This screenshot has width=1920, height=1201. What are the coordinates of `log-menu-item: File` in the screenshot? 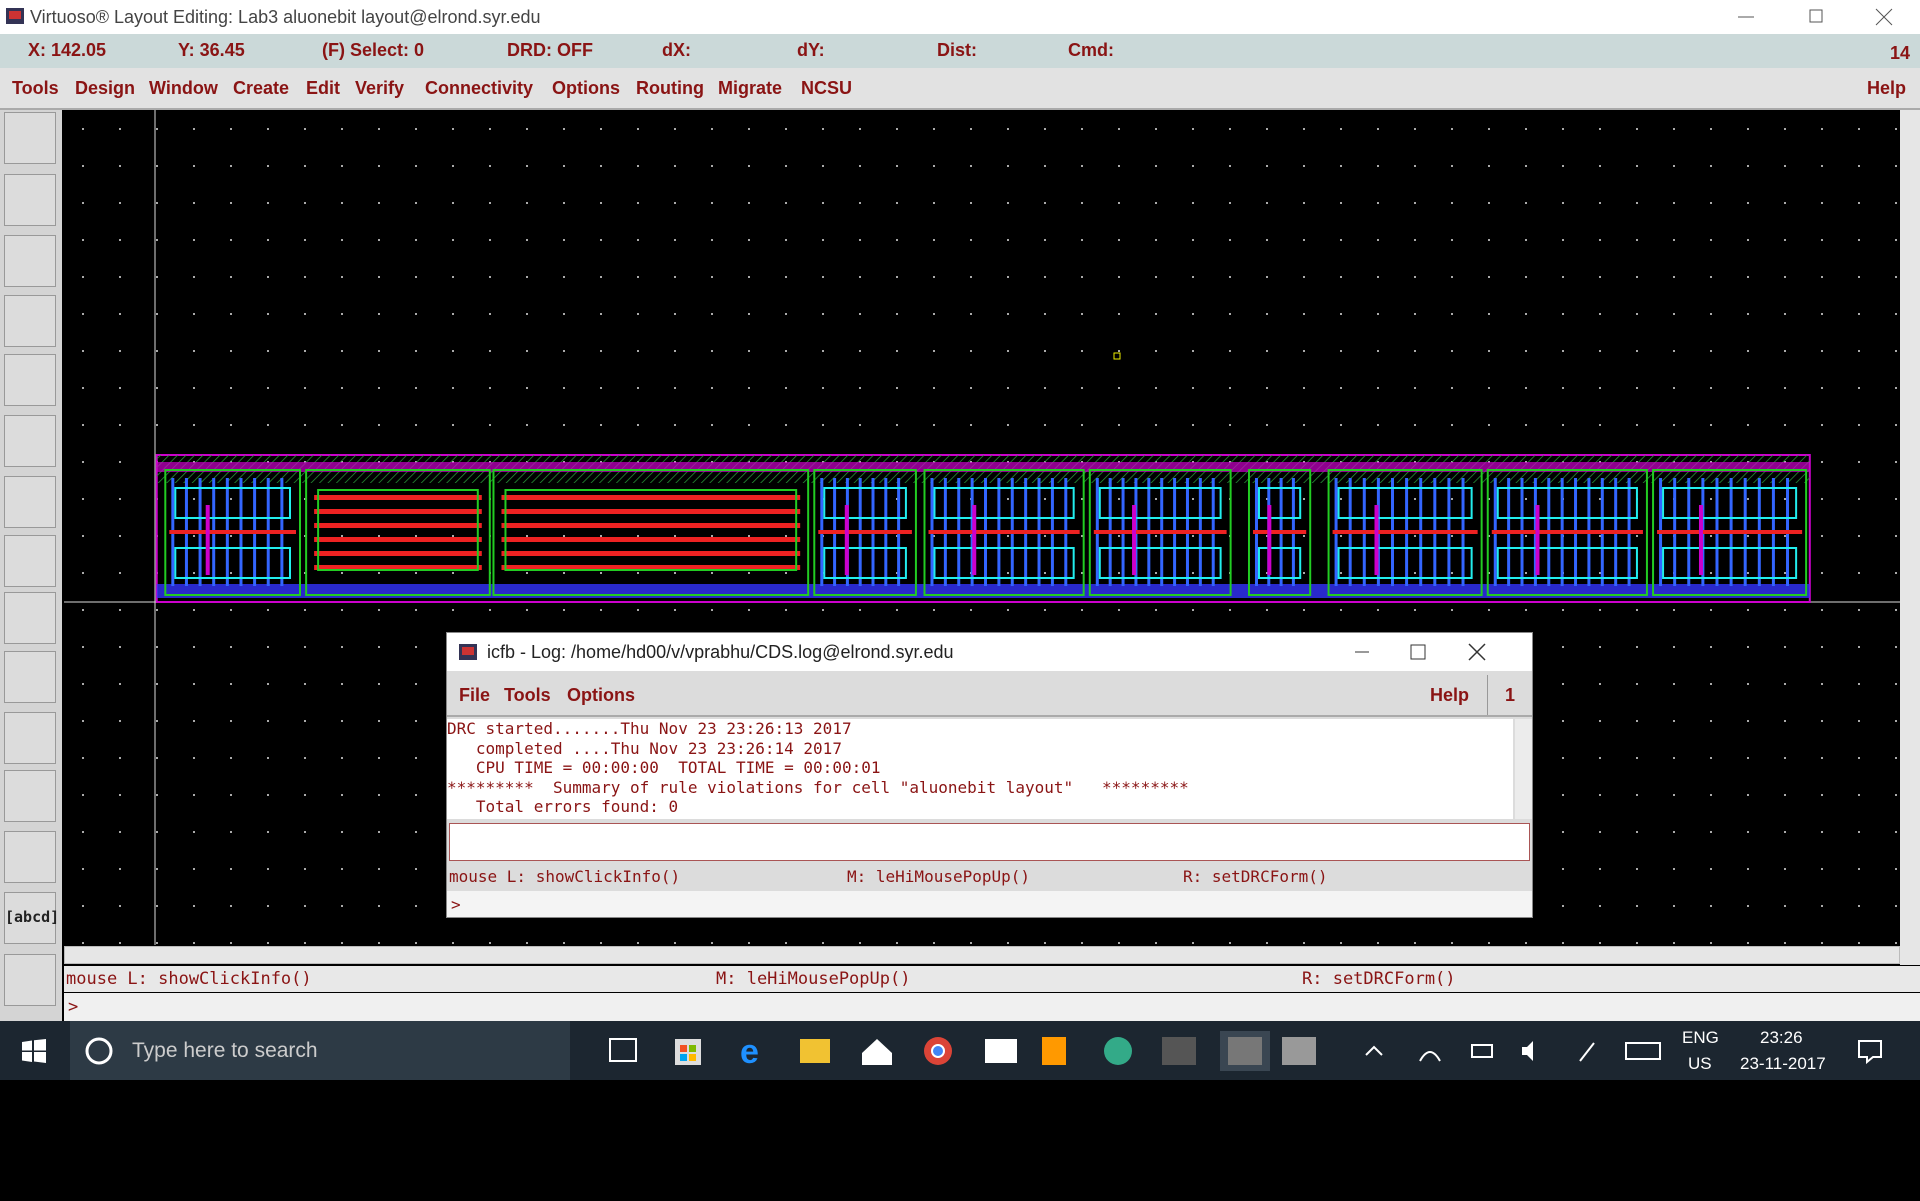 It's located at (475, 695).